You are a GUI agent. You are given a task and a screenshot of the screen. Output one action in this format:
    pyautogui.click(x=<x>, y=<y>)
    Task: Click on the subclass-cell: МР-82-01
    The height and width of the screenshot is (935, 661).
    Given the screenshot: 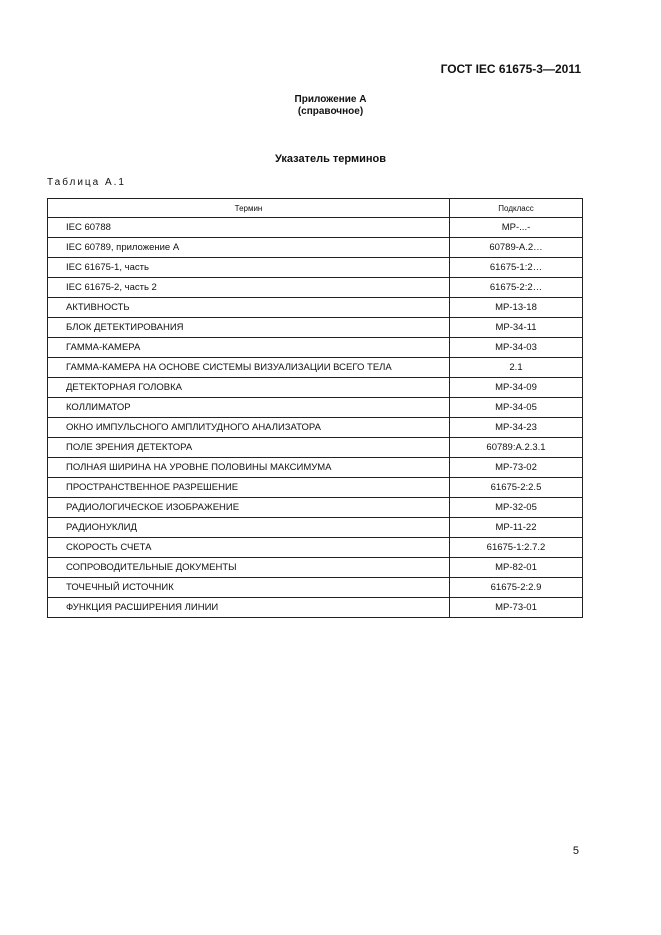 What is the action you would take?
    pyautogui.click(x=516, y=567)
    